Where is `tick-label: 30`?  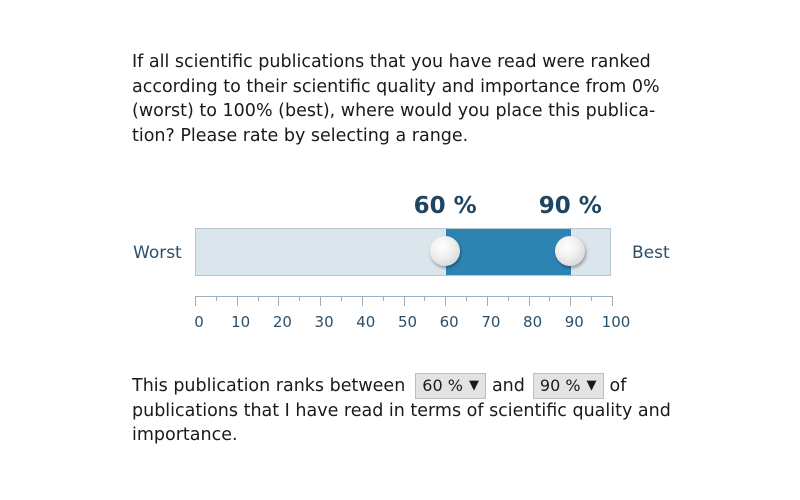
tick-label: 30 is located at coordinates (324, 322).